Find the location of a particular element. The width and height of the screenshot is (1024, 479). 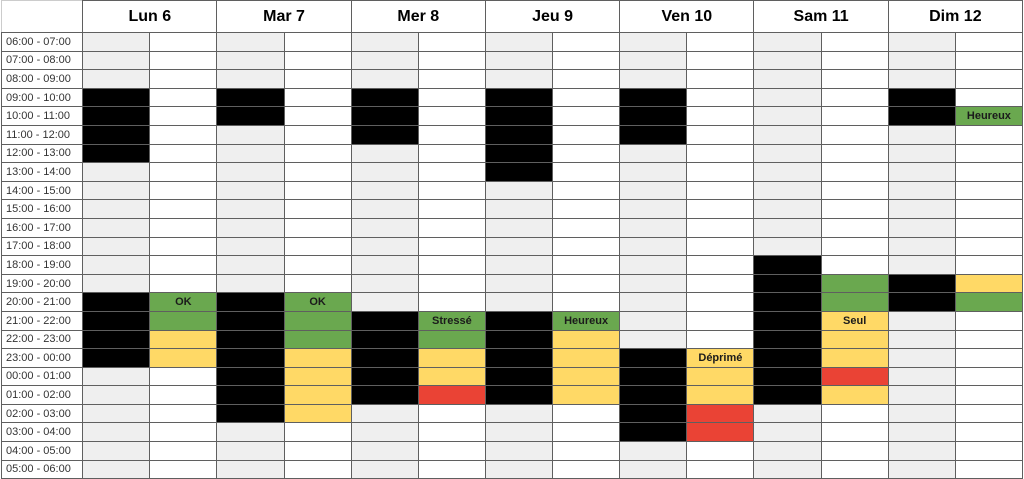

mood-cell: Heureux is located at coordinates (989, 116).